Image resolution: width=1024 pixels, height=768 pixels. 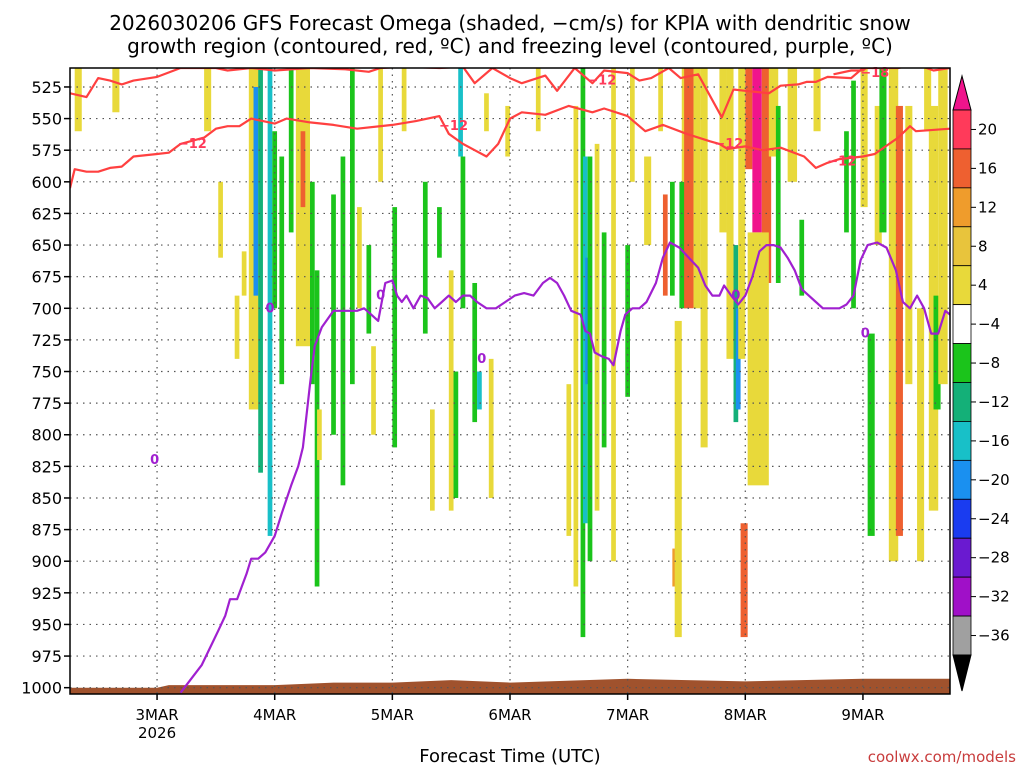 What do you see at coordinates (994, 558) in the screenshot?
I see `colorbar-label: −28` at bounding box center [994, 558].